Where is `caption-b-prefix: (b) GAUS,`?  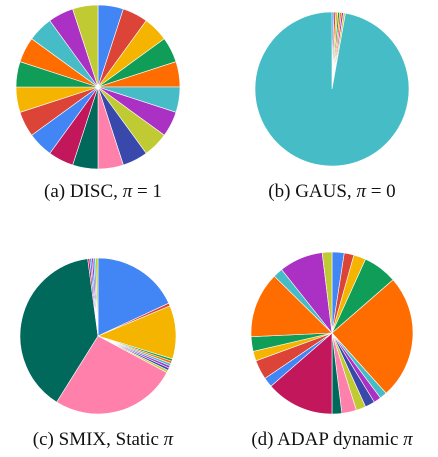 caption-b-prefix: (b) GAUS, is located at coordinates (312, 191).